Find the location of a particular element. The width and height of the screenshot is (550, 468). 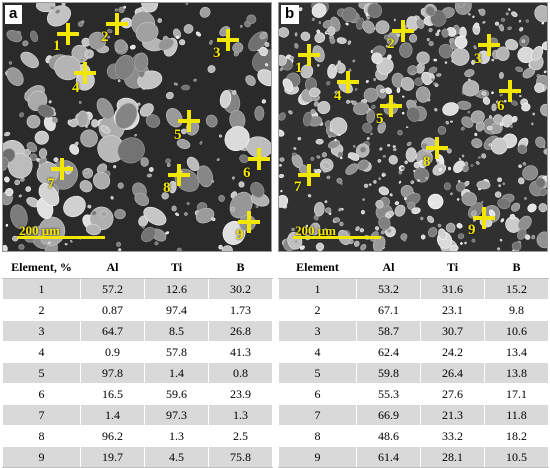

table-cell: 4.5 is located at coordinates (176, 457).